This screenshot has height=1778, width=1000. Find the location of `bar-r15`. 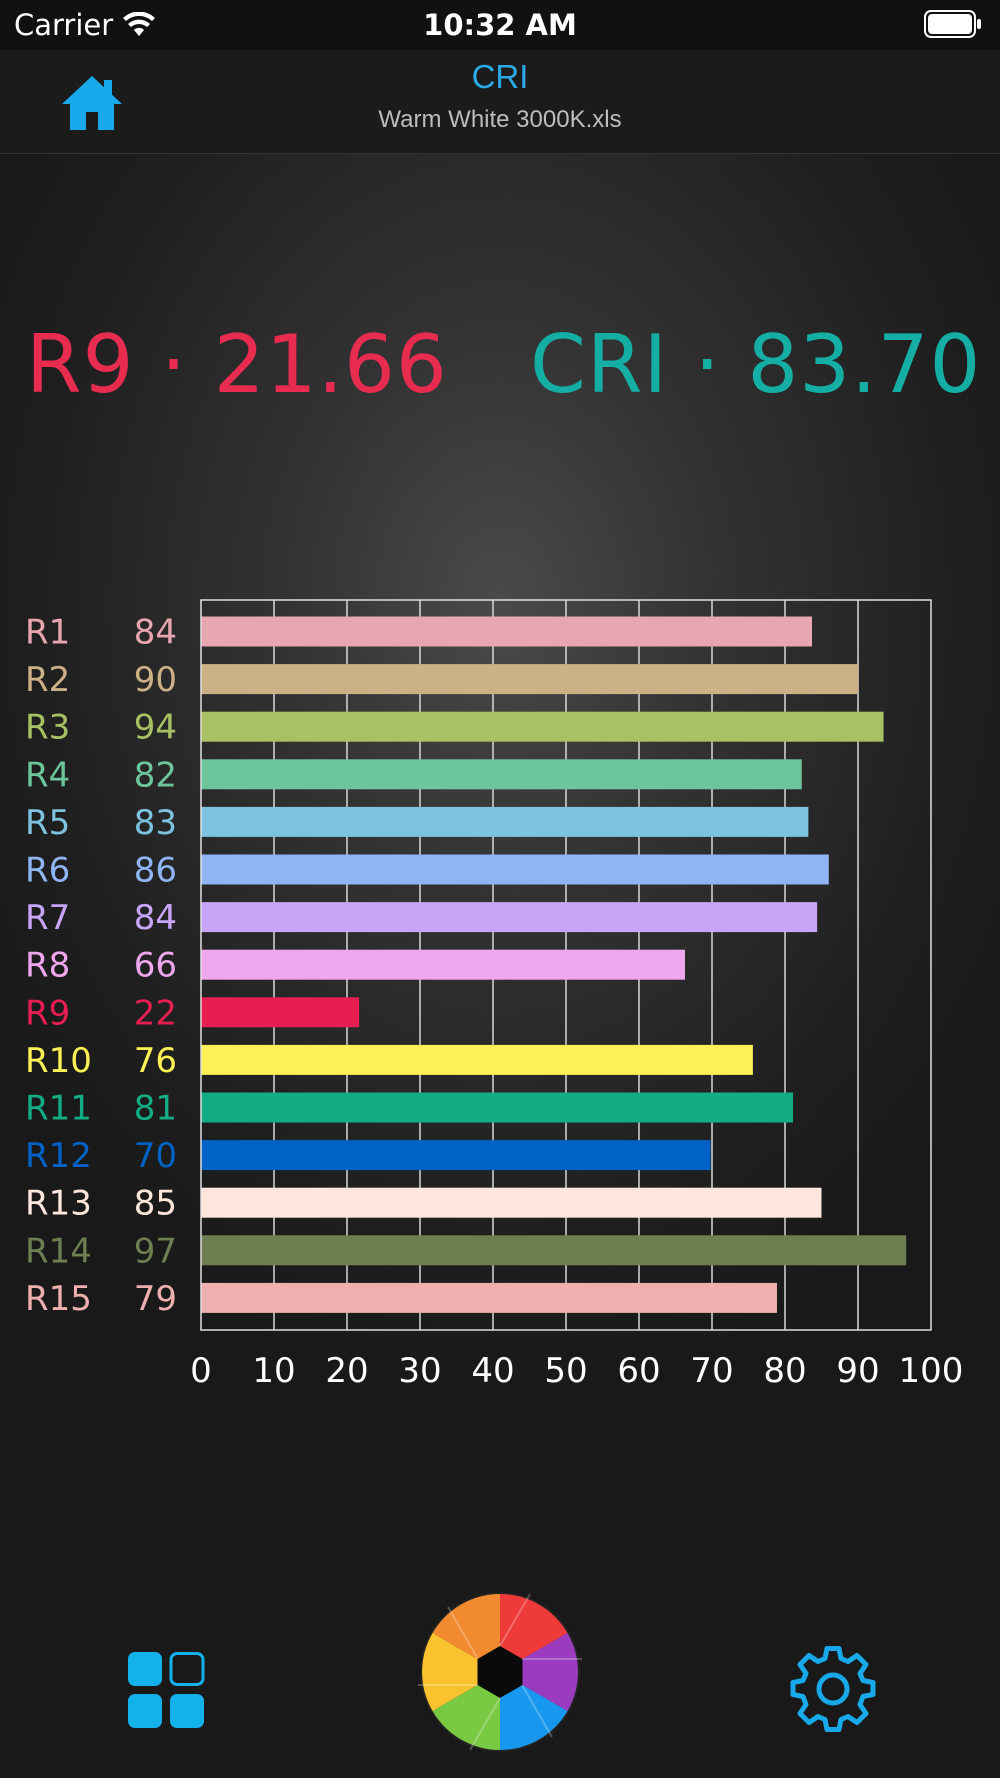

bar-r15 is located at coordinates (489, 1297).